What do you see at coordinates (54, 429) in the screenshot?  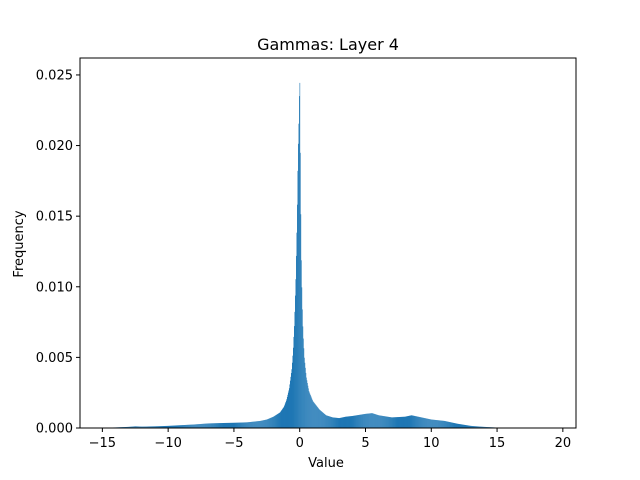 I see `y-tick-label: 0.000` at bounding box center [54, 429].